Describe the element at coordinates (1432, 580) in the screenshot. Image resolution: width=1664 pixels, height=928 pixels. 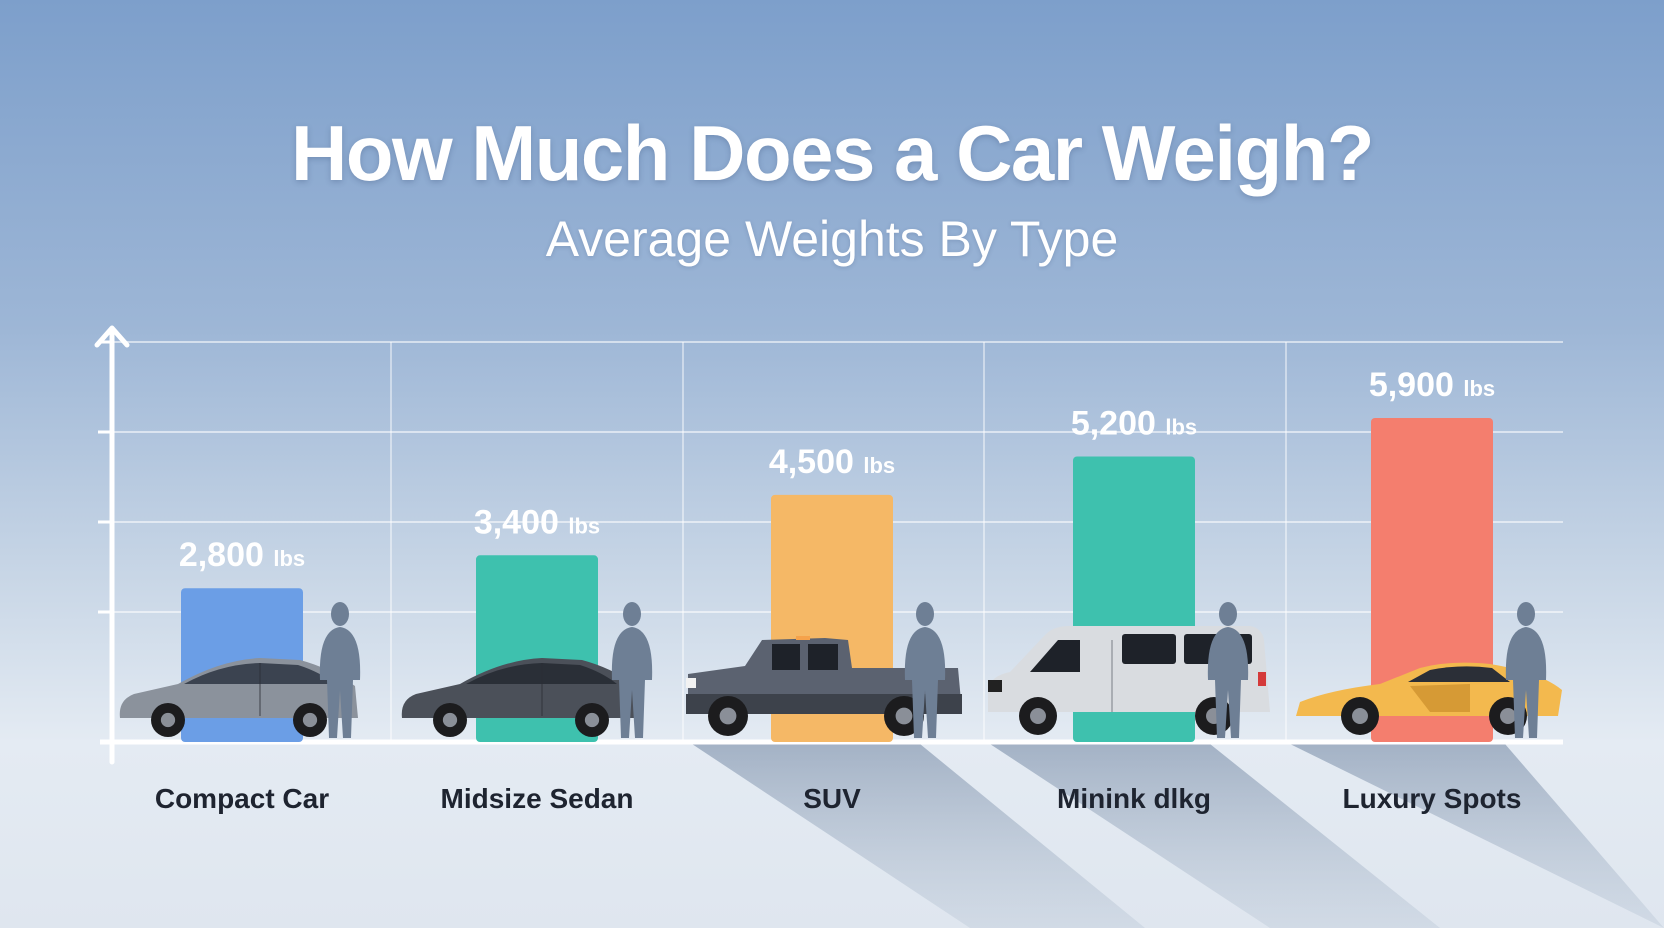
I see `bar` at that location.